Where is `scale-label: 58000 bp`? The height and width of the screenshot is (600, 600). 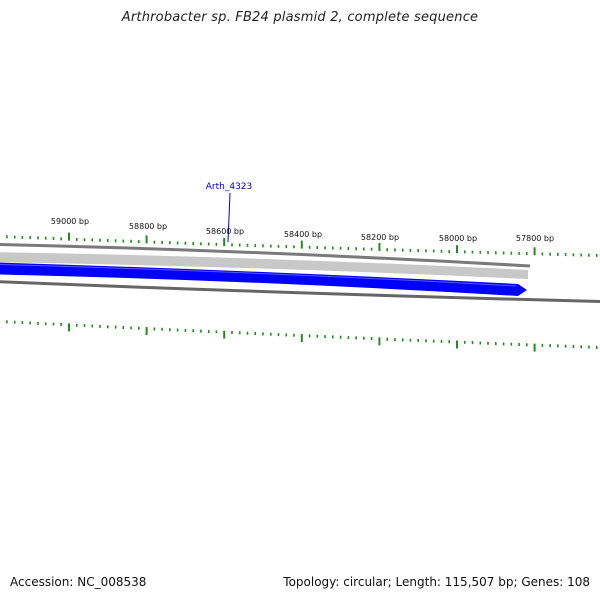 scale-label: 58000 bp is located at coordinates (458, 238).